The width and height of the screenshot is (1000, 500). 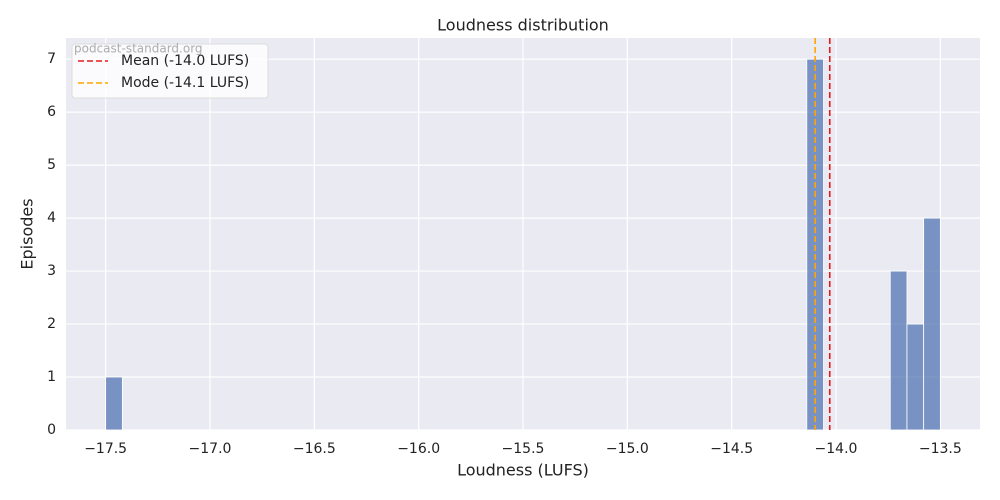 What do you see at coordinates (185, 61) in the screenshot?
I see `legend-label: Mean (-14.0 LUFS)` at bounding box center [185, 61].